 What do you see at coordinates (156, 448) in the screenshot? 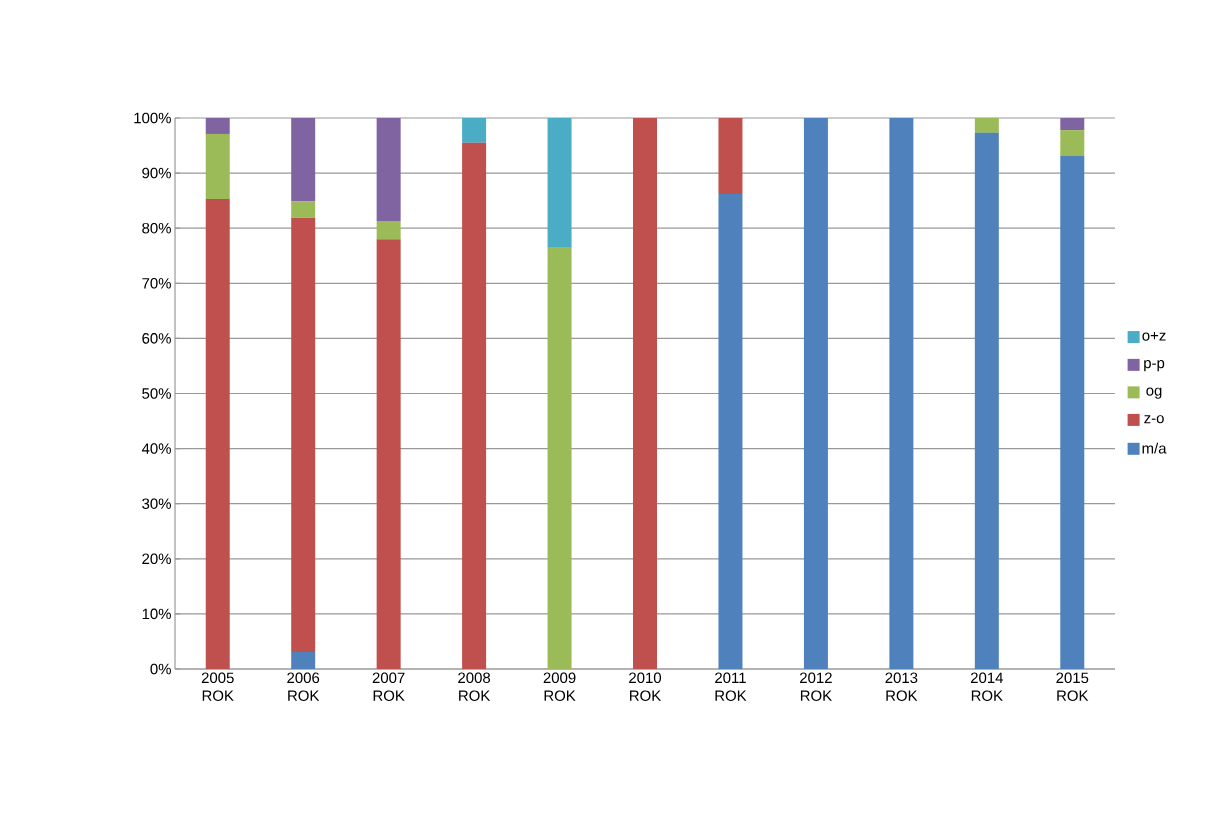
I see `y-tick-label: 40%` at bounding box center [156, 448].